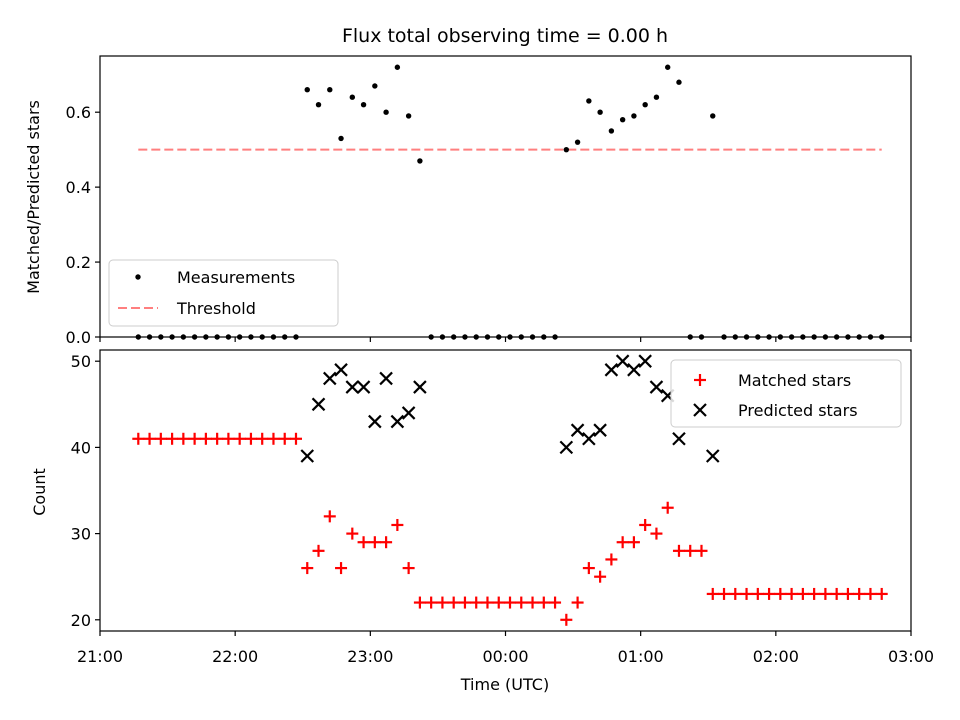 Image resolution: width=960 pixels, height=720 pixels. What do you see at coordinates (223, 293) in the screenshot?
I see `legend-top: Measurements Threshold` at bounding box center [223, 293].